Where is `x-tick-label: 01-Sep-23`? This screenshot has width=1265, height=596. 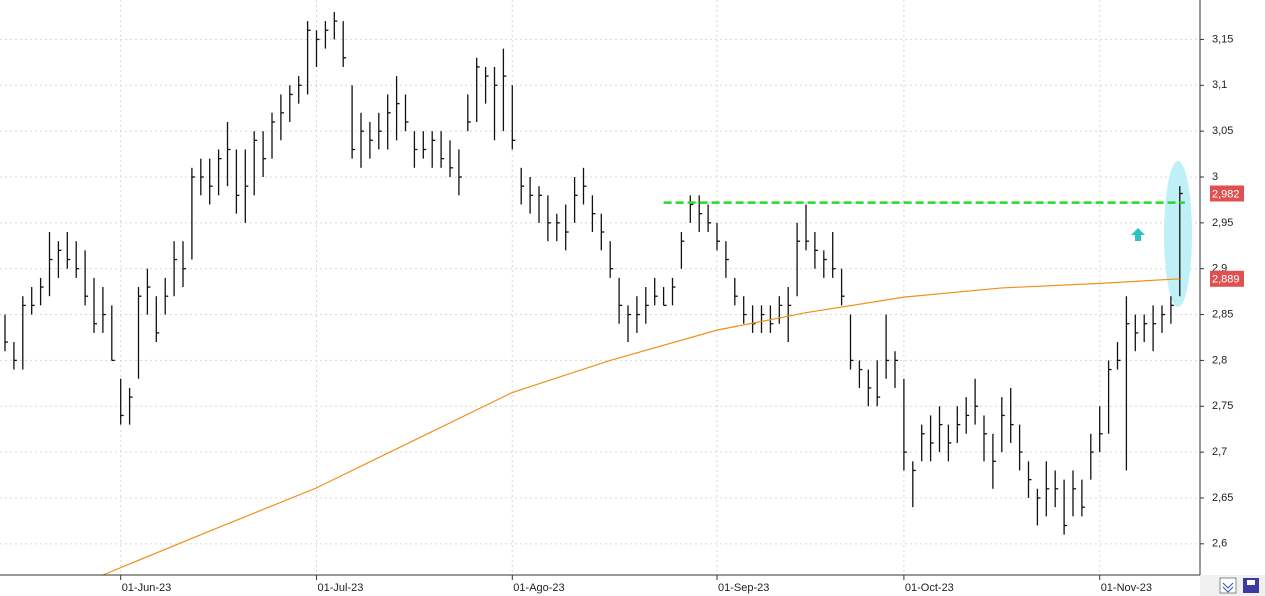 x-tick-label: 01-Sep-23 is located at coordinates (743, 588).